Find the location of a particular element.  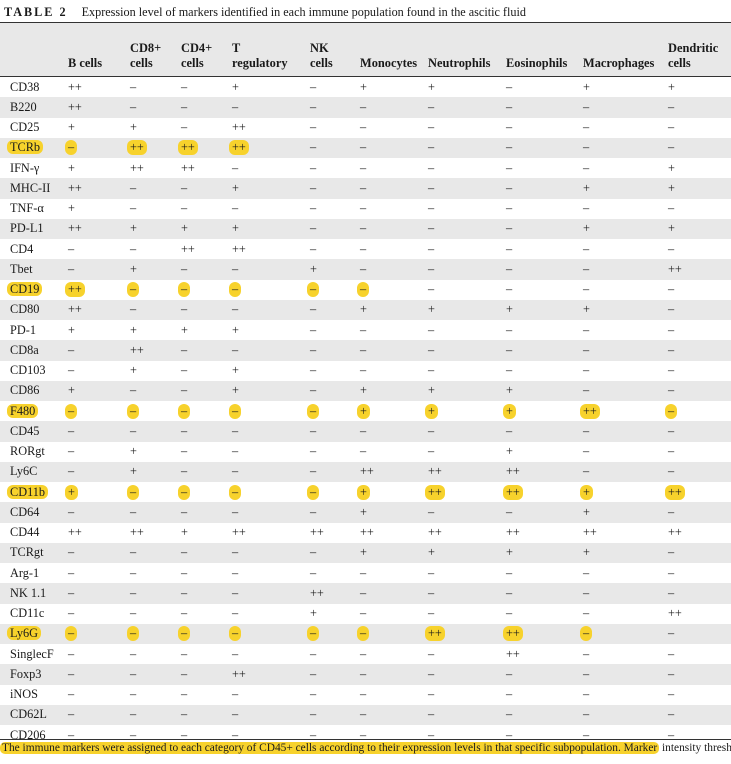

marker-name: CD206 is located at coordinates (28, 734).